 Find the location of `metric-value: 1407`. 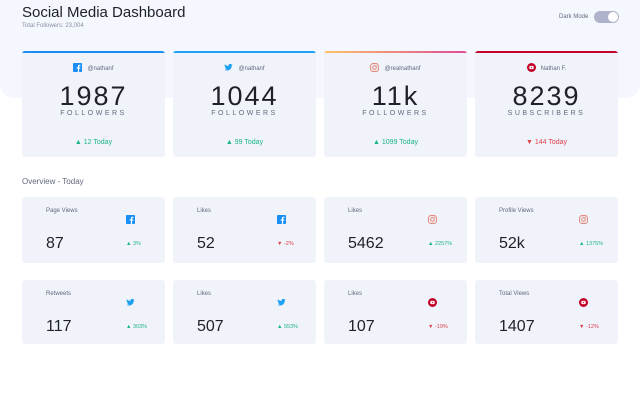

metric-value: 1407 is located at coordinates (517, 326).